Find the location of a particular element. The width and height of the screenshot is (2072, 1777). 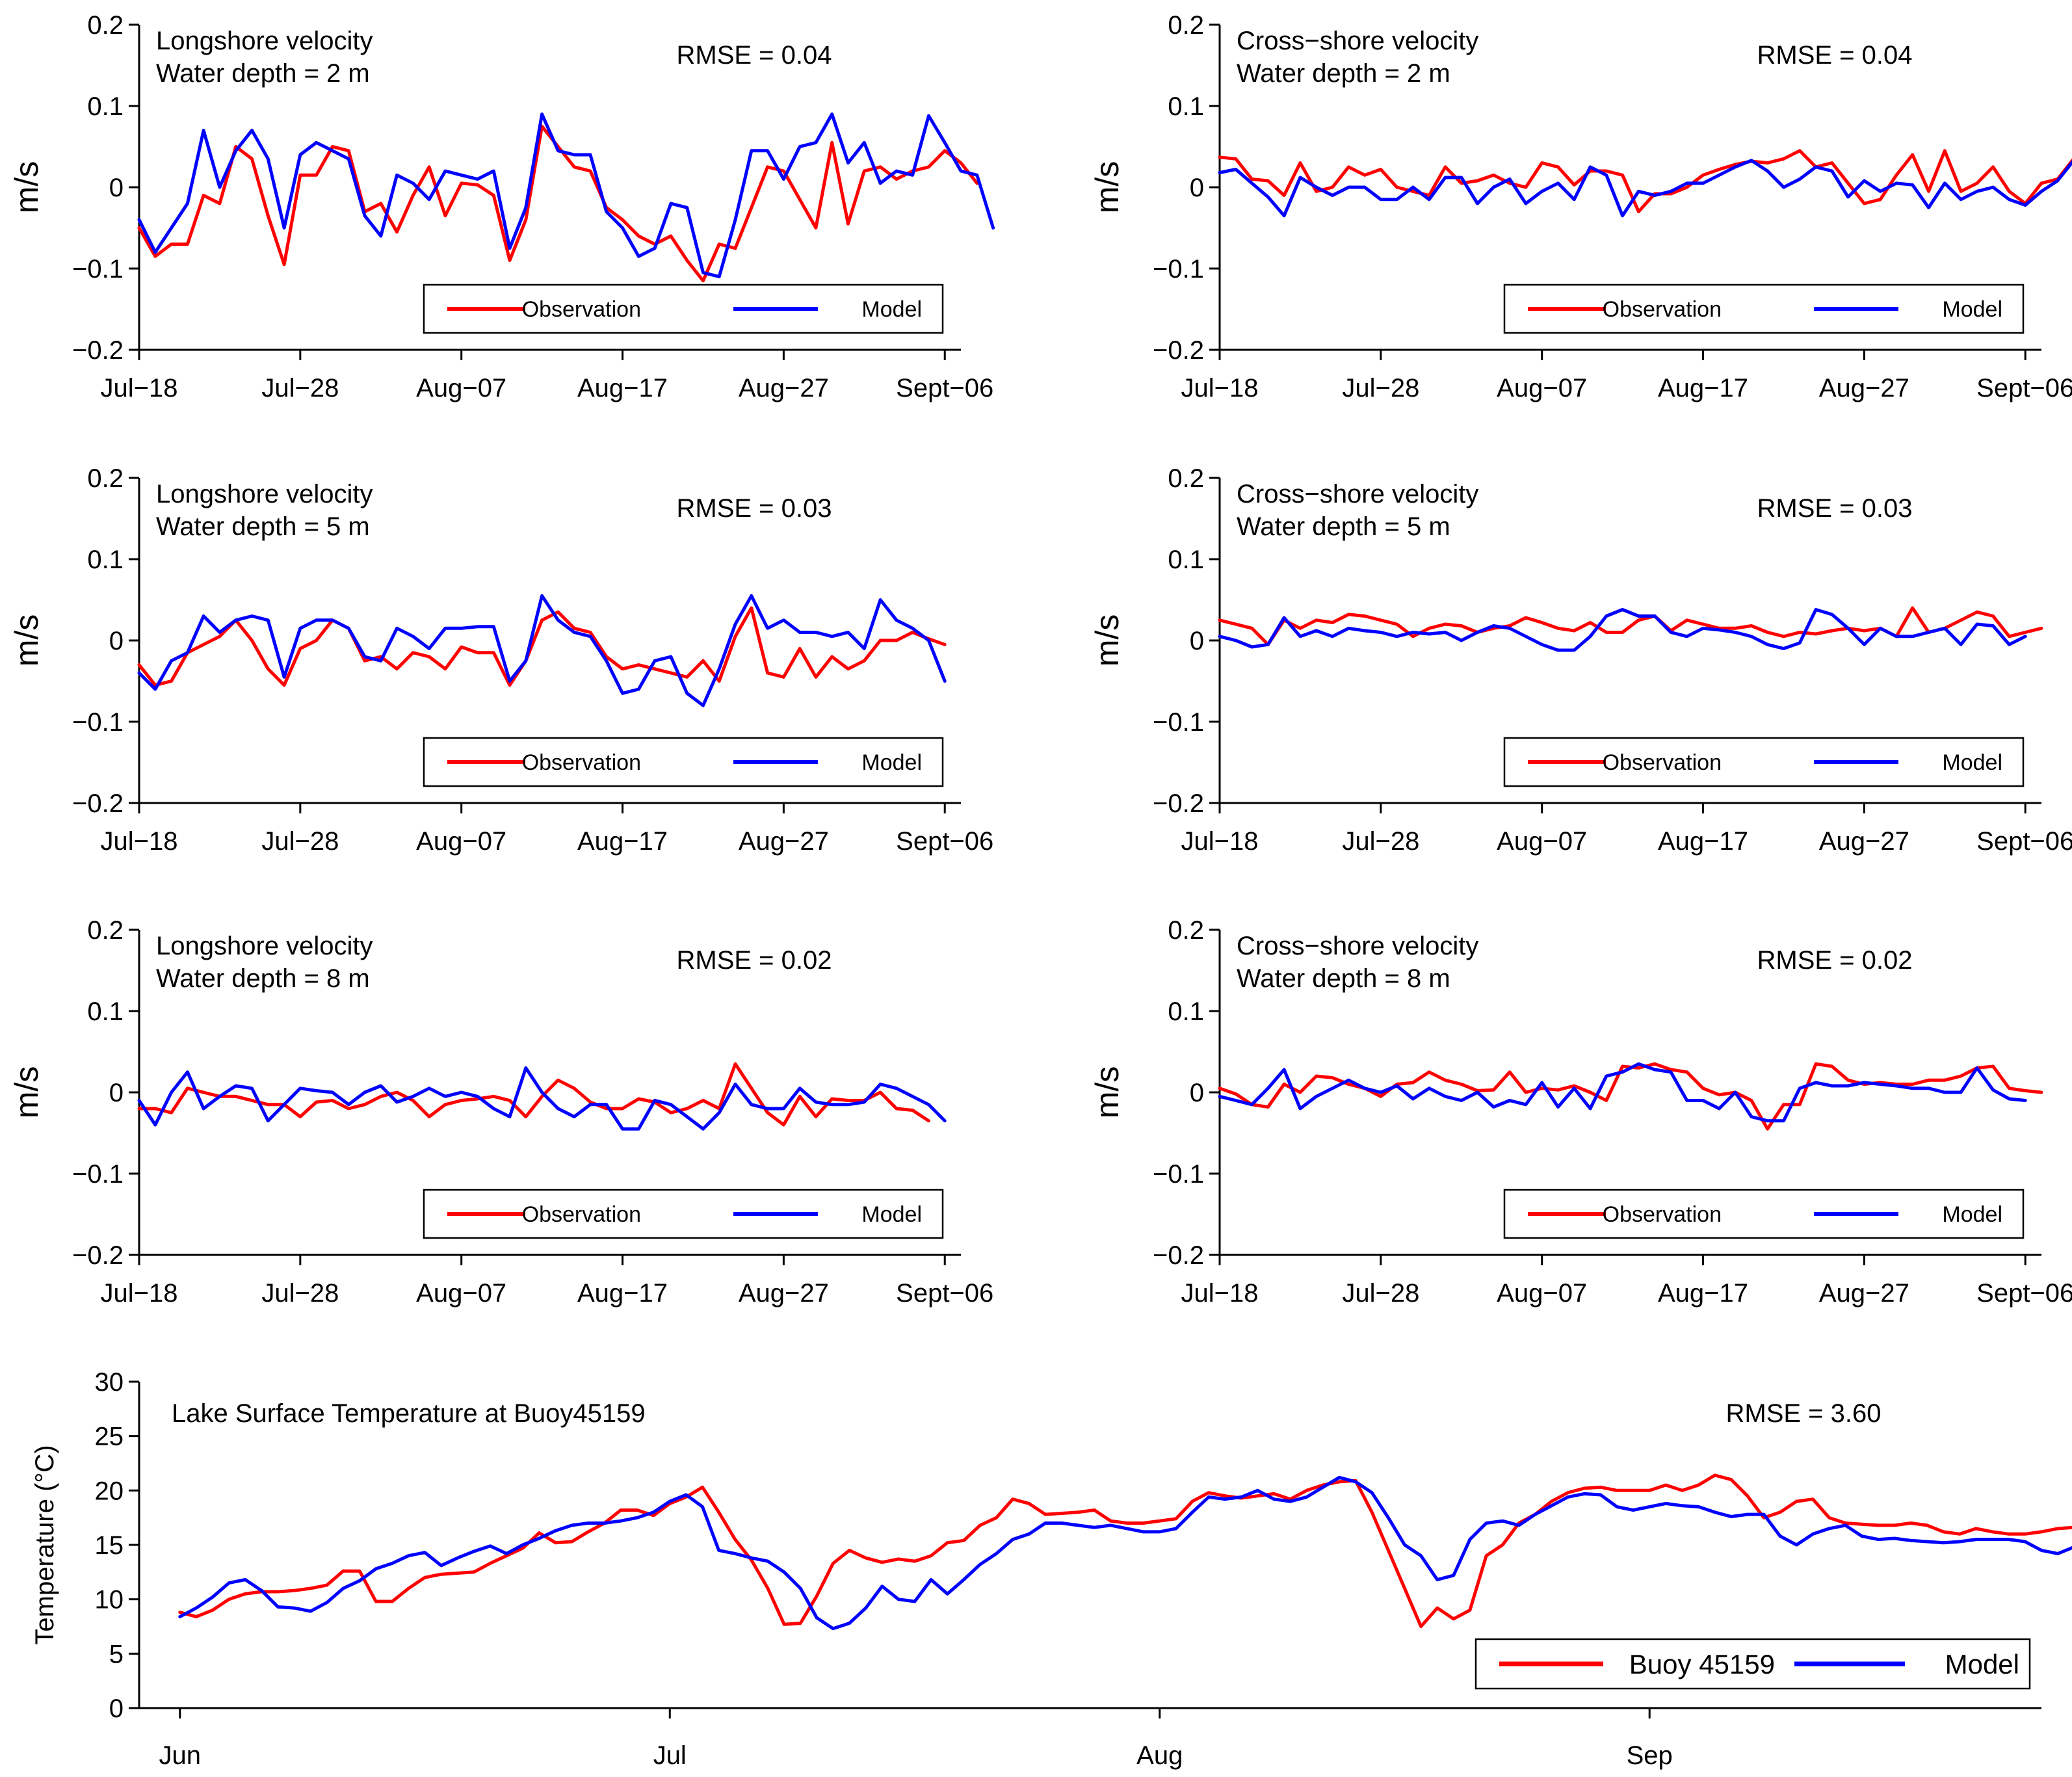

y-axis-label: Temperature (°C) is located at coordinates (45, 1544).